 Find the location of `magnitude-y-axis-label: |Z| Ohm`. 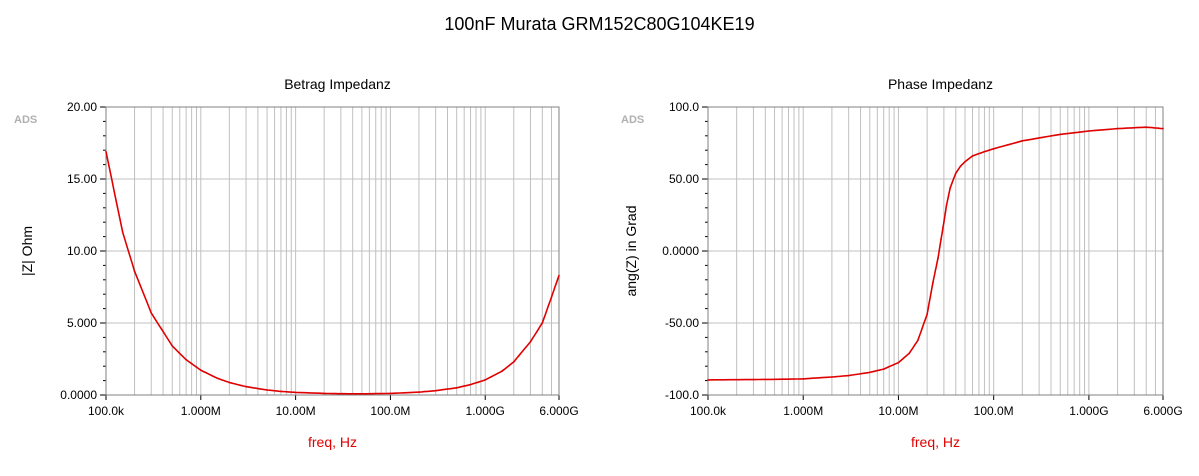

magnitude-y-axis-label: |Z| Ohm is located at coordinates (27, 251).